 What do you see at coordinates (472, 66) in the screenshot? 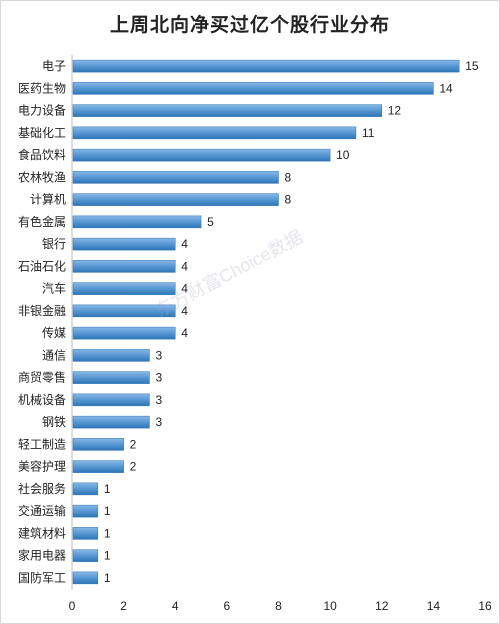
I see `data-label: 15` at bounding box center [472, 66].